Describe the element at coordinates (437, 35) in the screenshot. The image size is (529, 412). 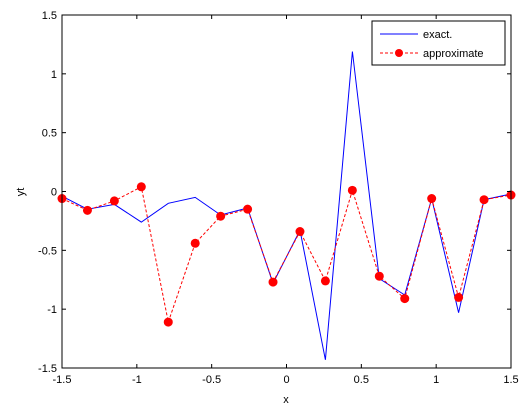
I see `legend-exact-label: exact.` at that location.